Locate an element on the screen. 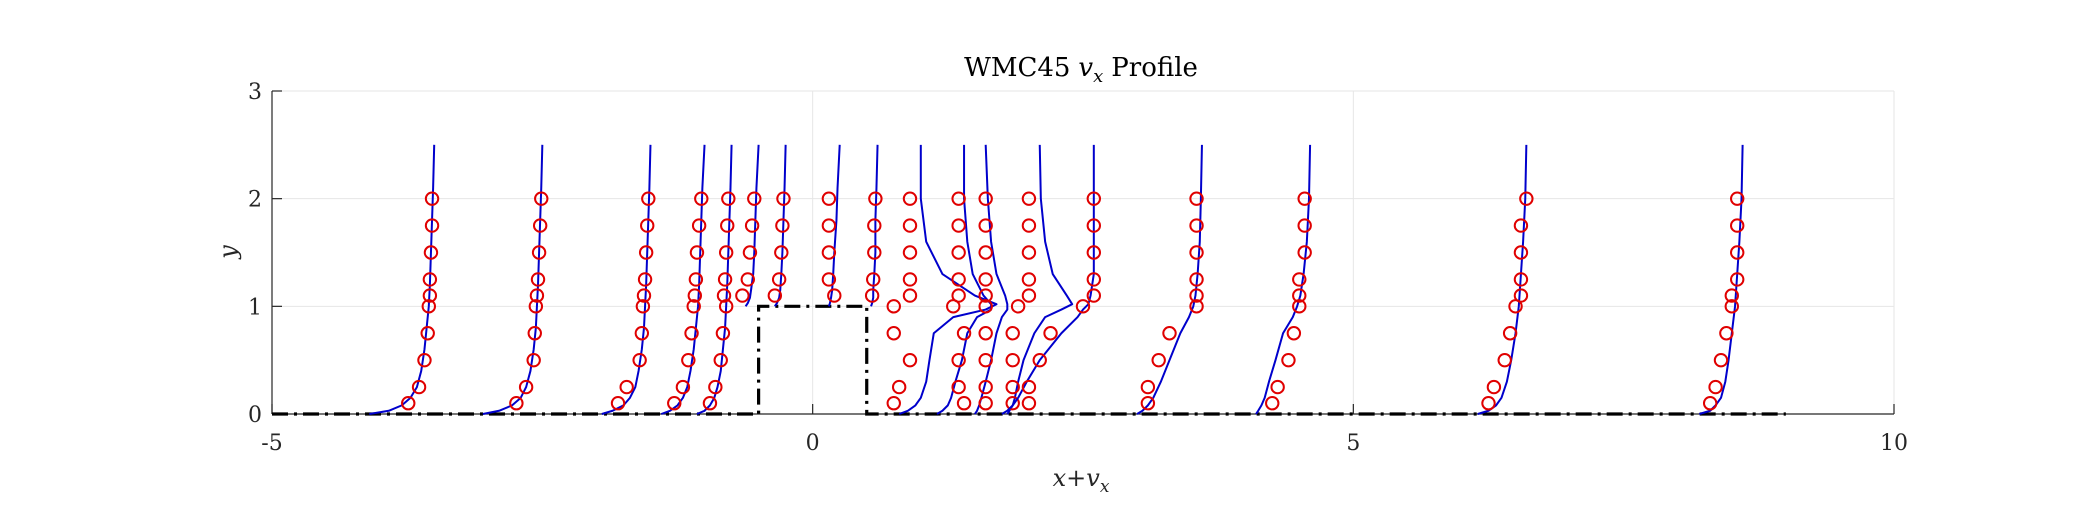 This screenshot has height=521, width=2083. chart-title-subscript: x is located at coordinates (1098, 76).